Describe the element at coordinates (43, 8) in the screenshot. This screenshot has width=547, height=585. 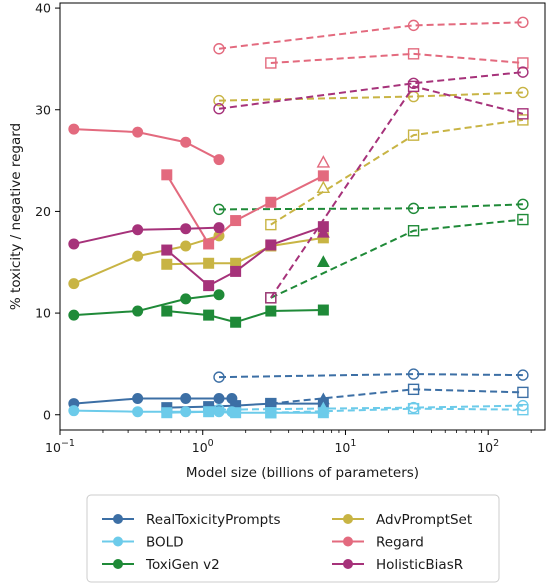
I see `y-tick-label: 40` at that location.